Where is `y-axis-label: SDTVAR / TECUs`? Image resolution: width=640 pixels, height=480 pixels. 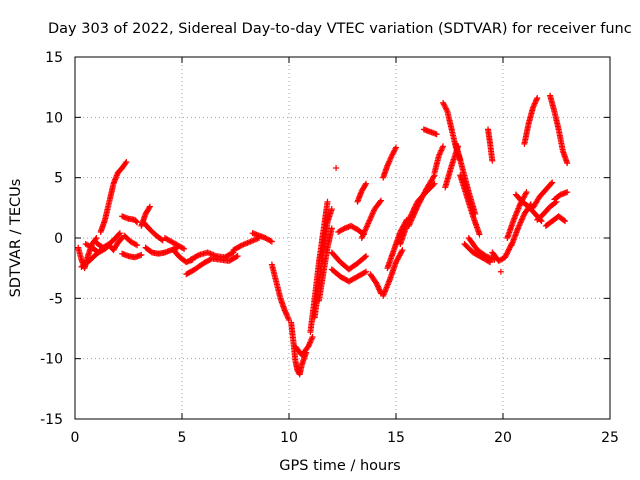
y-axis-label: SDTVAR / TECUs is located at coordinates (16, 238).